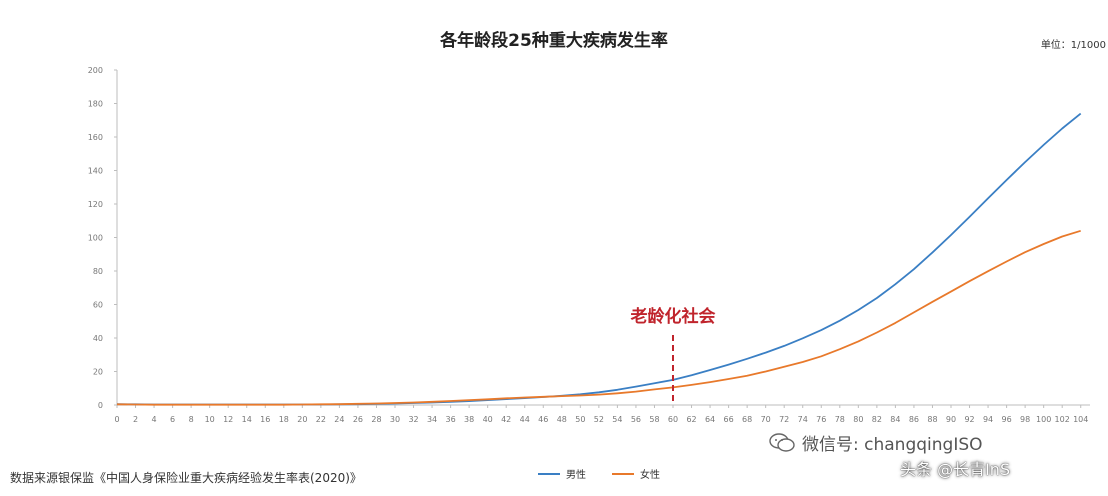 Image resolution: width=1108 pixels, height=496 pixels. Describe the element at coordinates (506, 419) in the screenshot. I see `x-tick-label: 42` at that location.